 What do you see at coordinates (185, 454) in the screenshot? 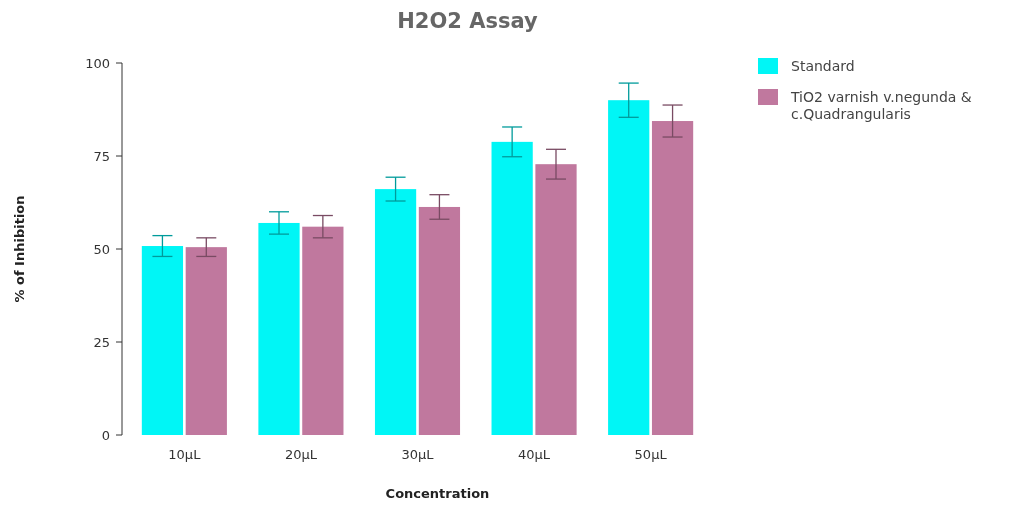
I see `x-tick-label: 10µL` at bounding box center [185, 454].